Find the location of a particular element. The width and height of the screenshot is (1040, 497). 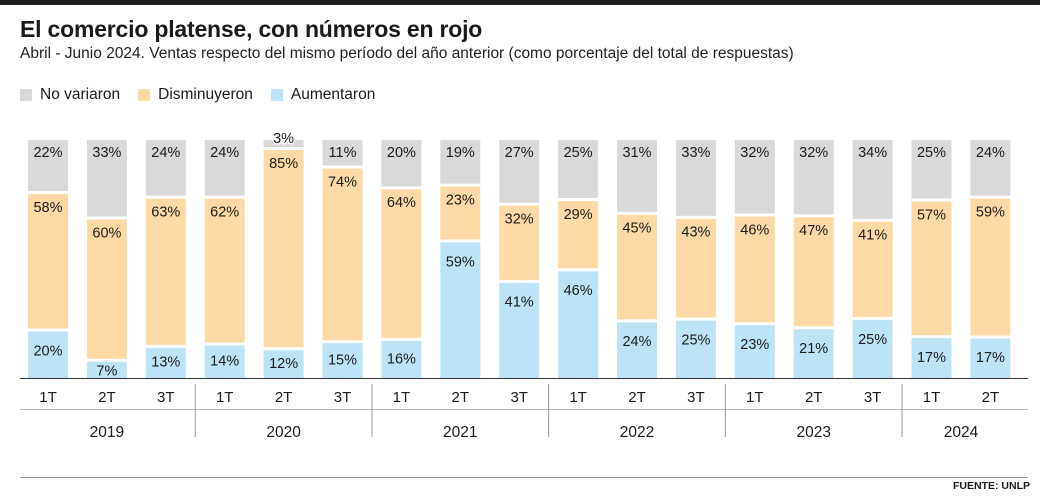

year-label: 2024 is located at coordinates (961, 432).